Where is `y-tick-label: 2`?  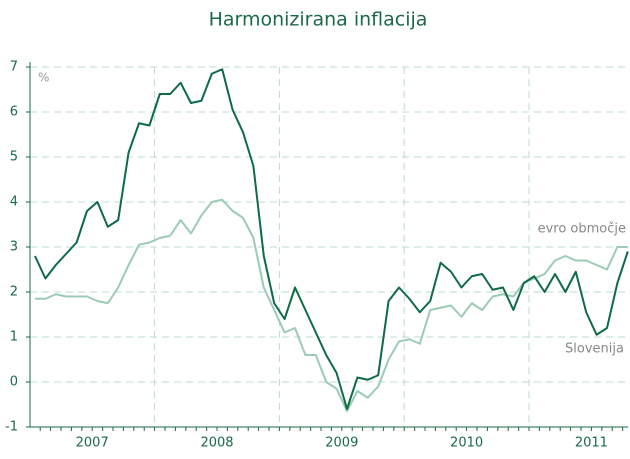 y-tick-label: 2 is located at coordinates (14, 292).